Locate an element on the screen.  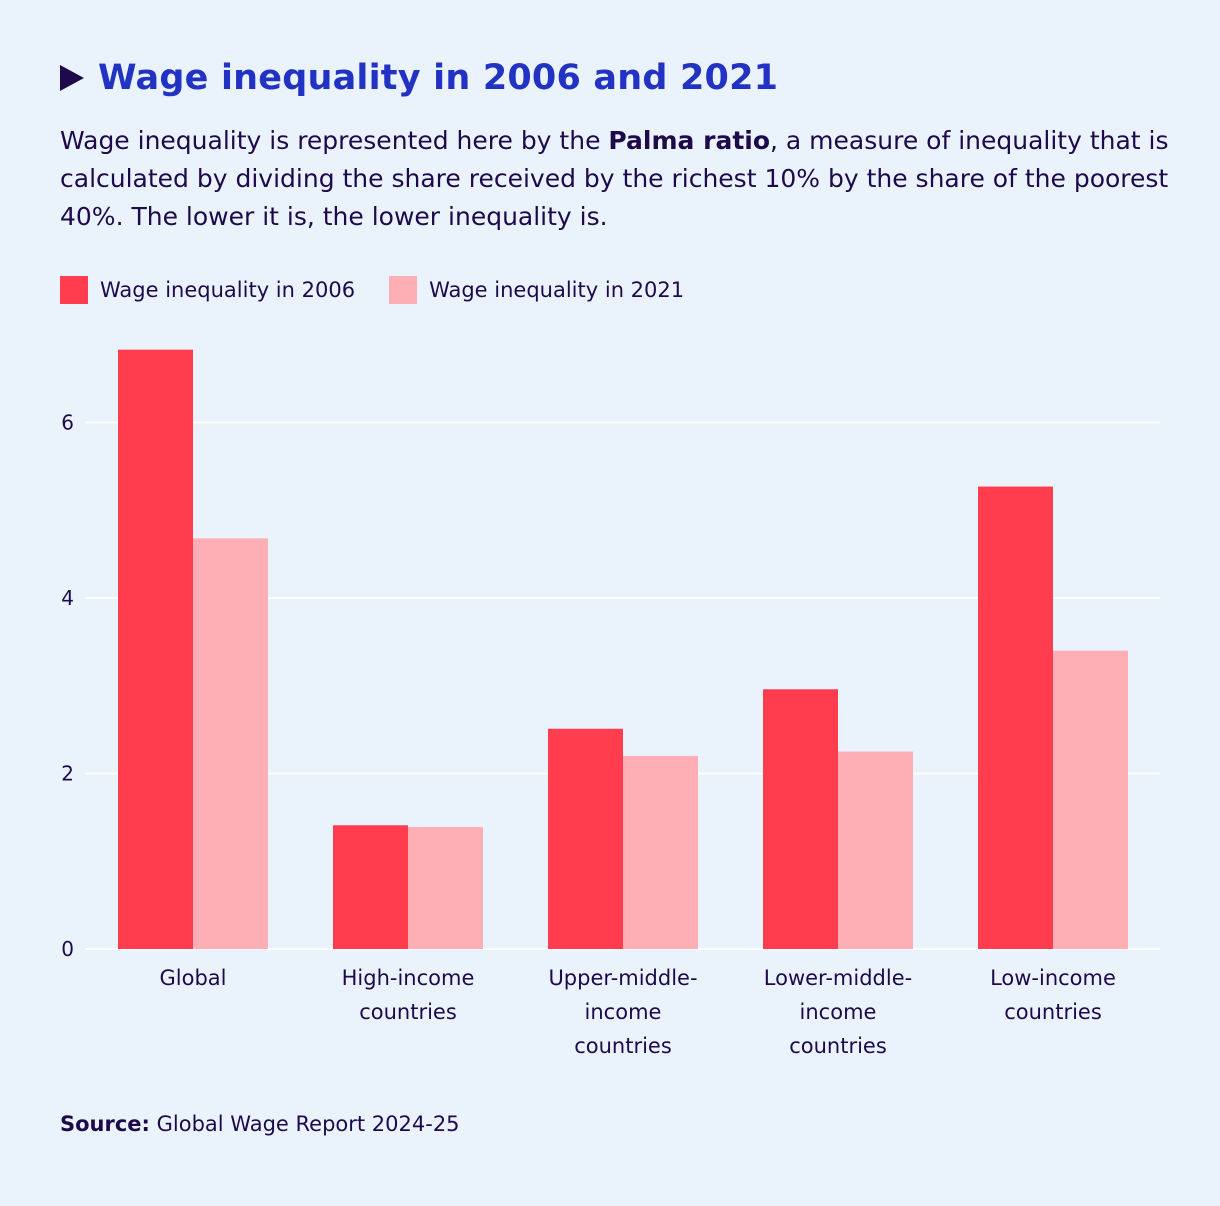
y-tick-label-4: 4 is located at coordinates (67, 598).